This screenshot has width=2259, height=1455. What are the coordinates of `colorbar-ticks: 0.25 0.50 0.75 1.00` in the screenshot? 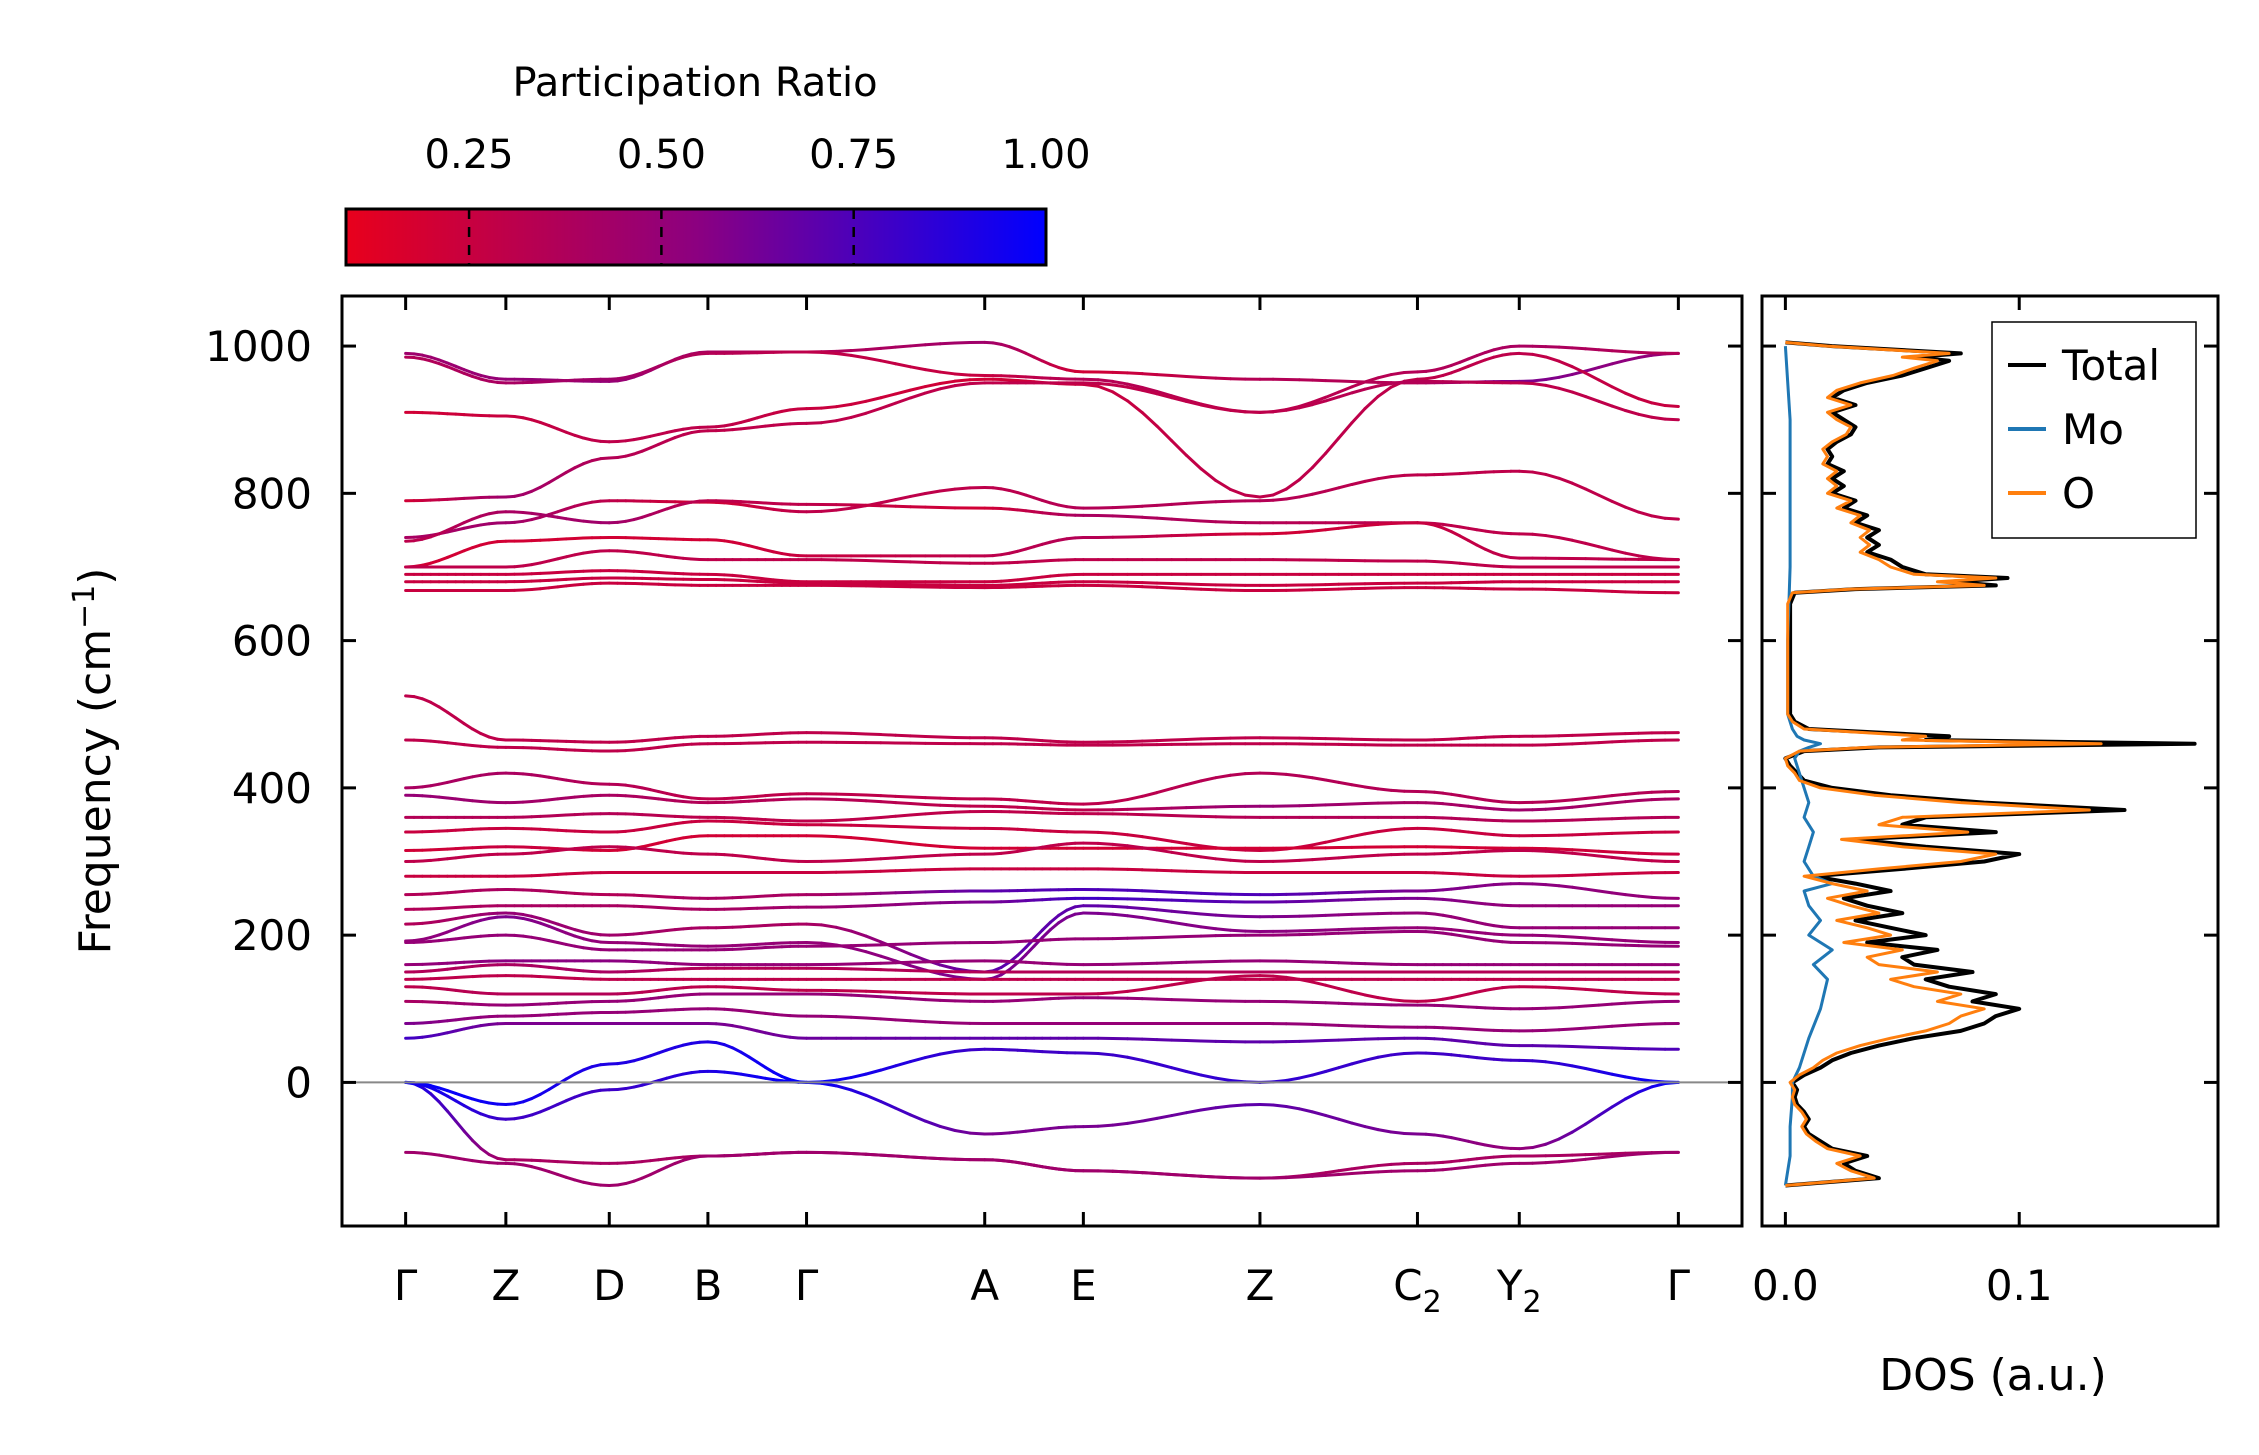 It's located at (758, 198).